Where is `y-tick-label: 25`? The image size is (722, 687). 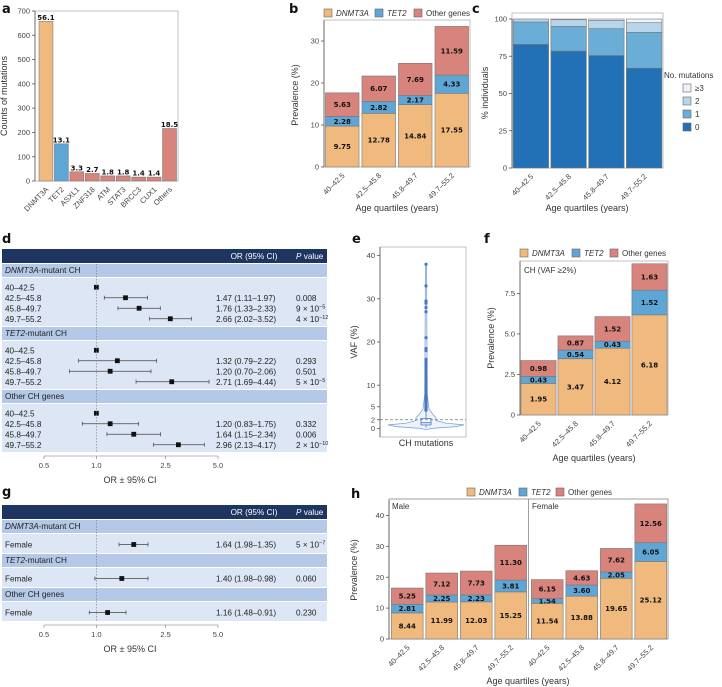 y-tick-label: 25 is located at coordinates (503, 130).